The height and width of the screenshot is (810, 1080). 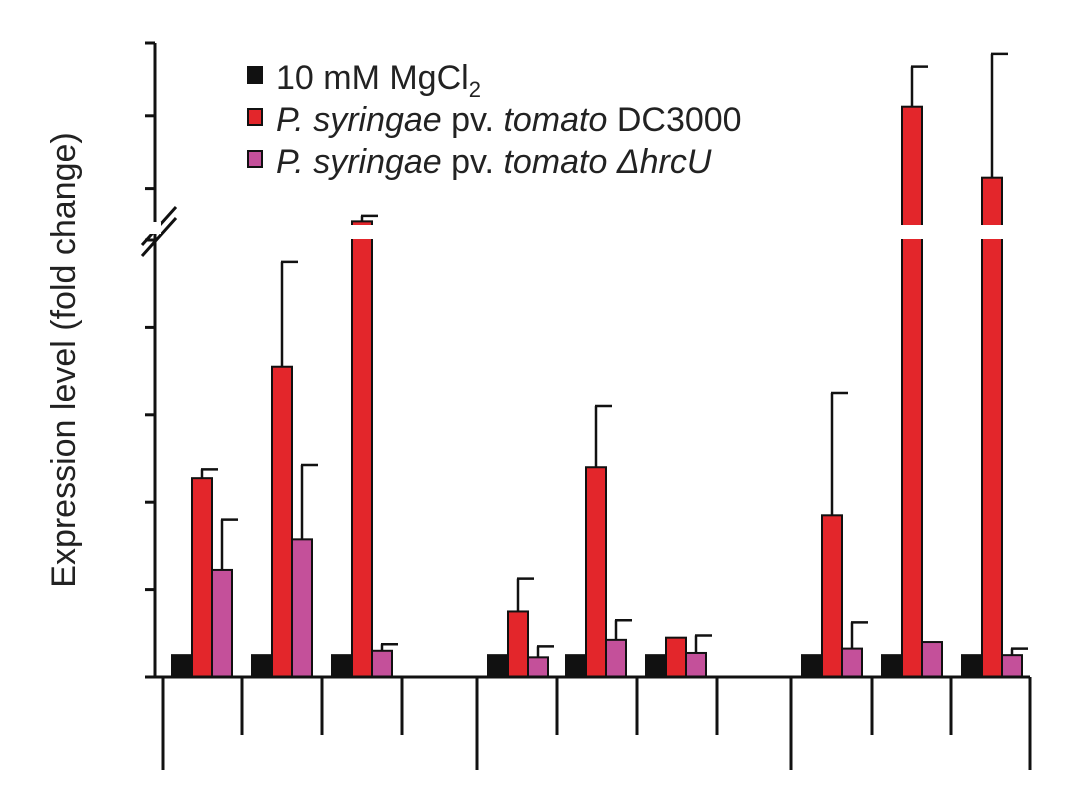 I want to click on legend-entry: 10 mM MgCl2, so click(x=378, y=80).